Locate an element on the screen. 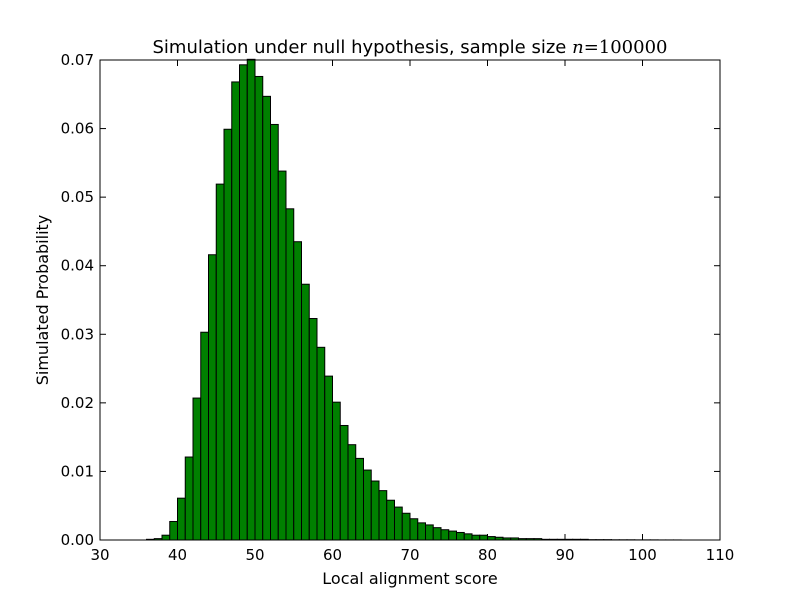 The image size is (800, 600). x-axis-label: Local alignment score is located at coordinates (409, 578).